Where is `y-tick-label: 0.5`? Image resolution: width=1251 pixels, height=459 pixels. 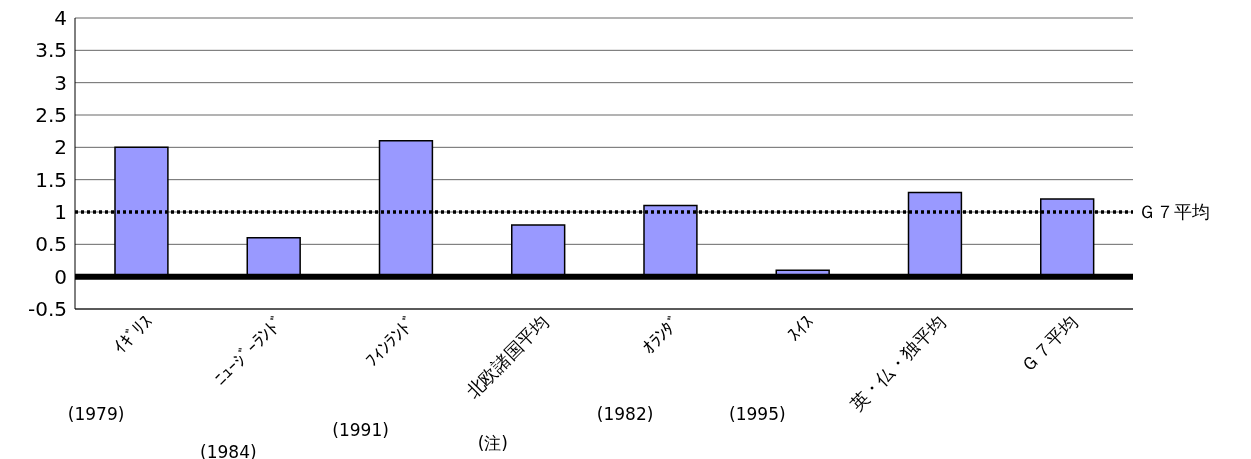 y-tick-label: 0.5 is located at coordinates (51, 244).